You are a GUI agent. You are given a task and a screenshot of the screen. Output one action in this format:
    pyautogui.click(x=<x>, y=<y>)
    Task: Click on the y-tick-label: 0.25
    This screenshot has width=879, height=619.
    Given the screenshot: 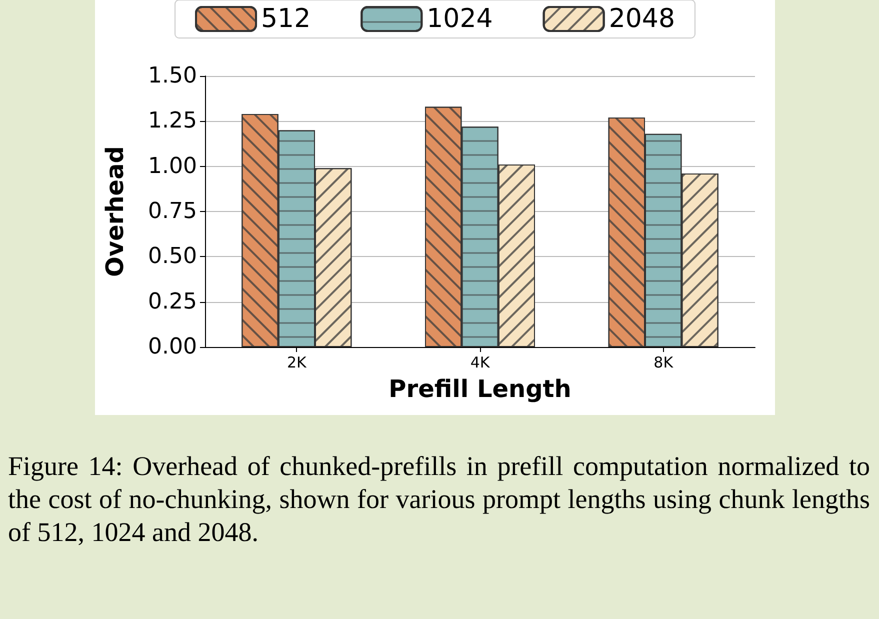 What is the action you would take?
    pyautogui.click(x=172, y=301)
    